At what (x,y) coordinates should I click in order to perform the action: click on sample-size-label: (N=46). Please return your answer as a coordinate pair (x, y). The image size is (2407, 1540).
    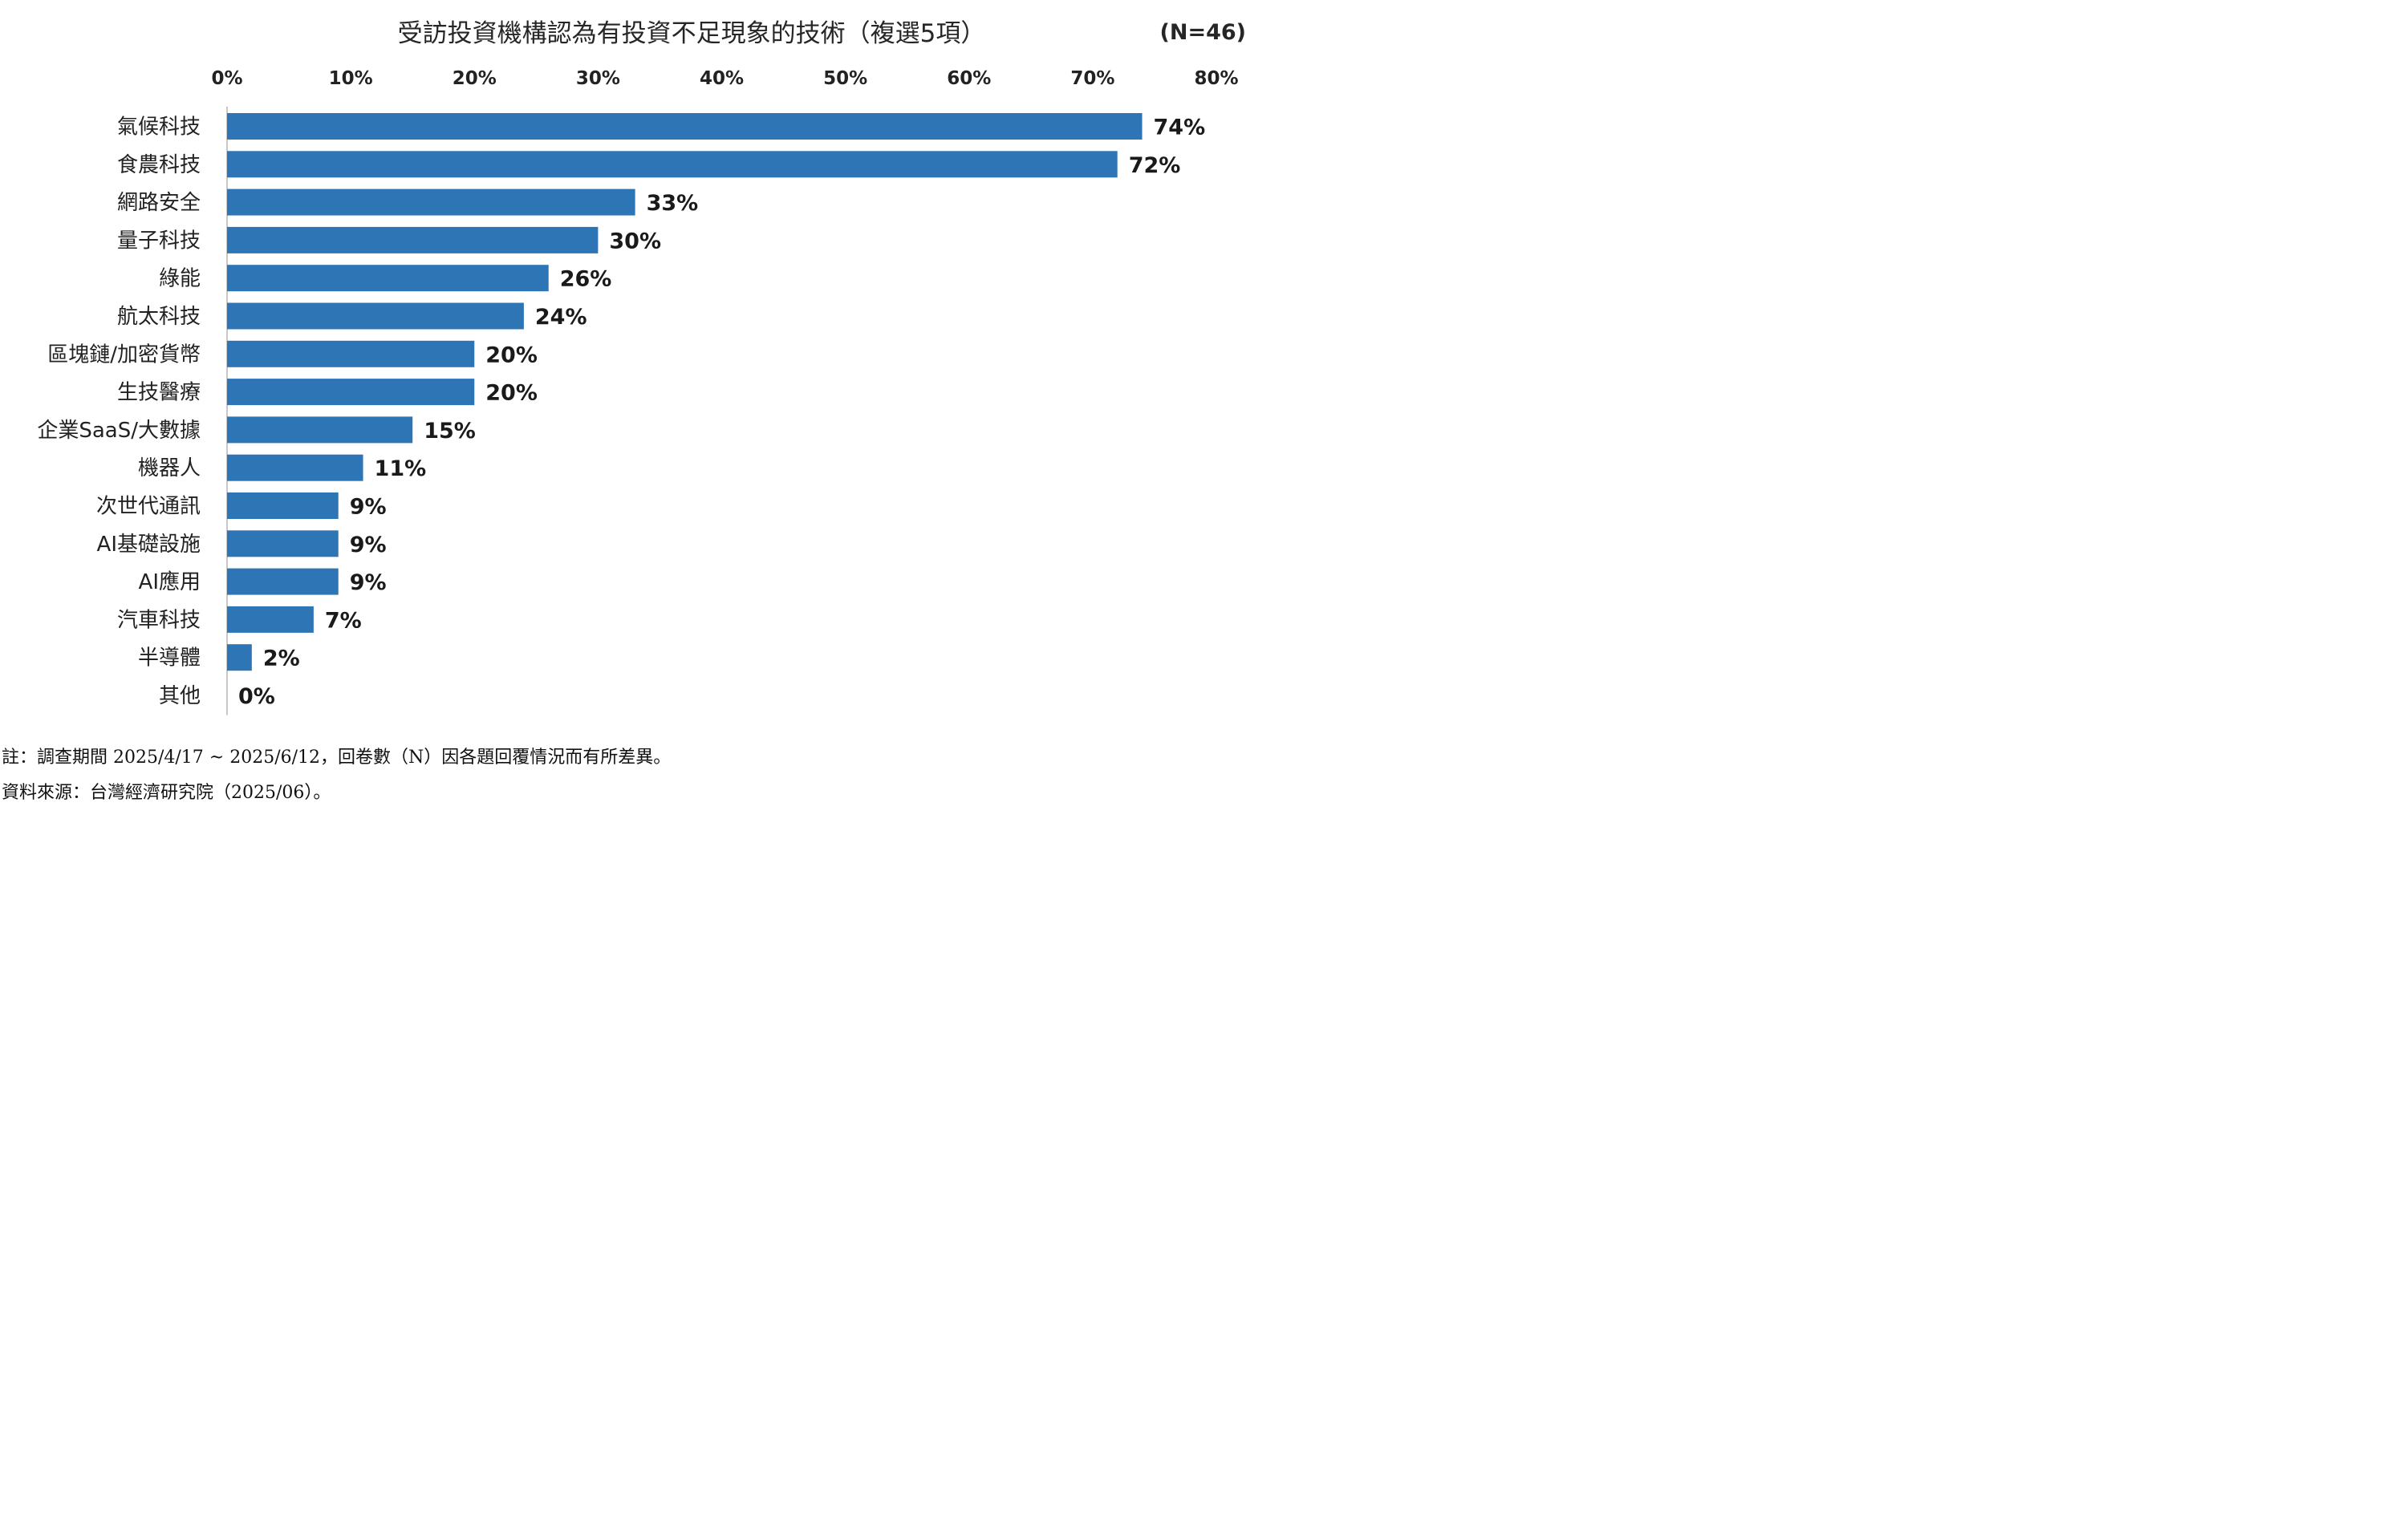
    Looking at the image, I should click on (1203, 32).